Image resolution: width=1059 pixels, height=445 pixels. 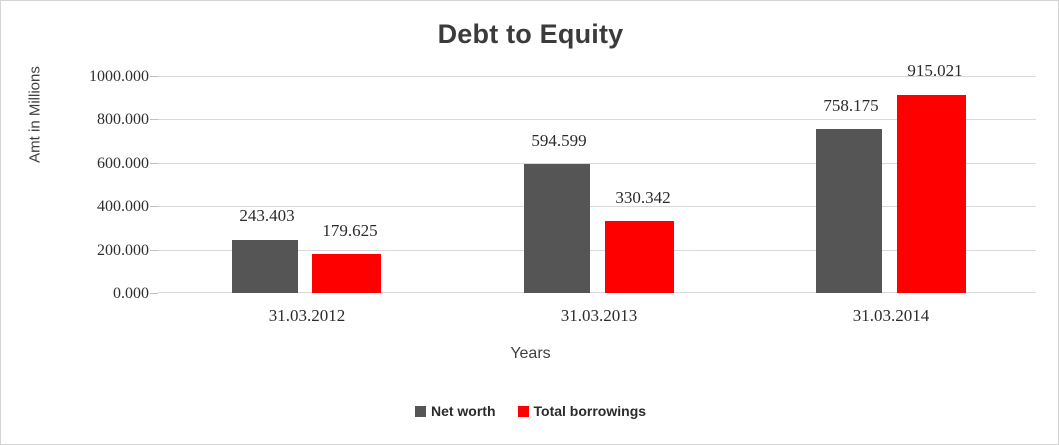 I want to click on x-axis-title: Years, so click(x=530, y=353).